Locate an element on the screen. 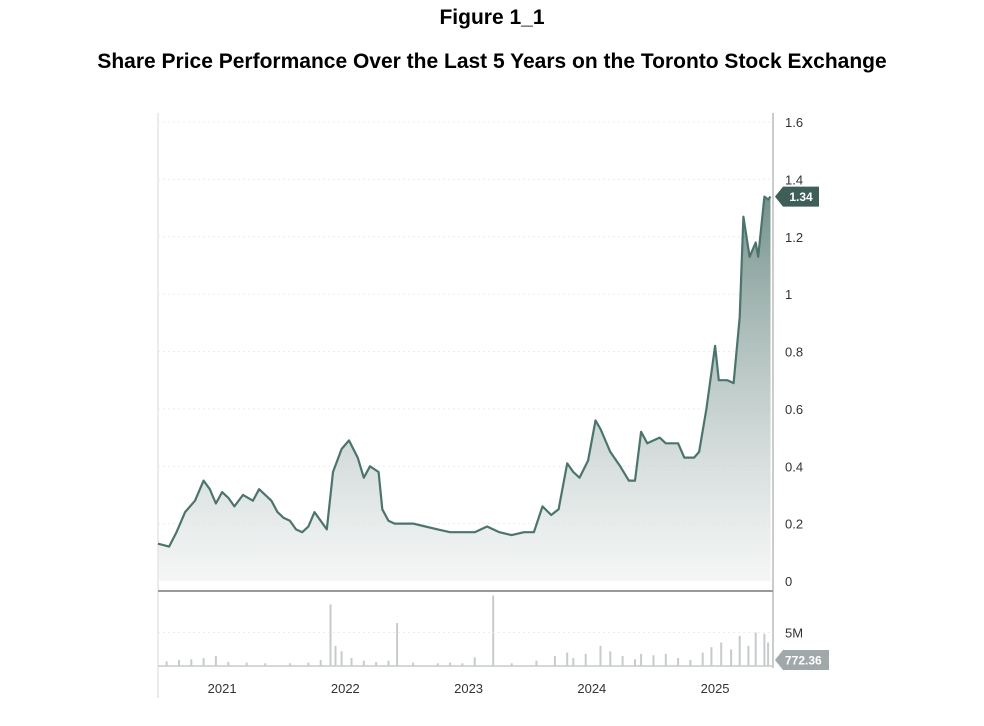  volume-bars is located at coordinates (465, 631).